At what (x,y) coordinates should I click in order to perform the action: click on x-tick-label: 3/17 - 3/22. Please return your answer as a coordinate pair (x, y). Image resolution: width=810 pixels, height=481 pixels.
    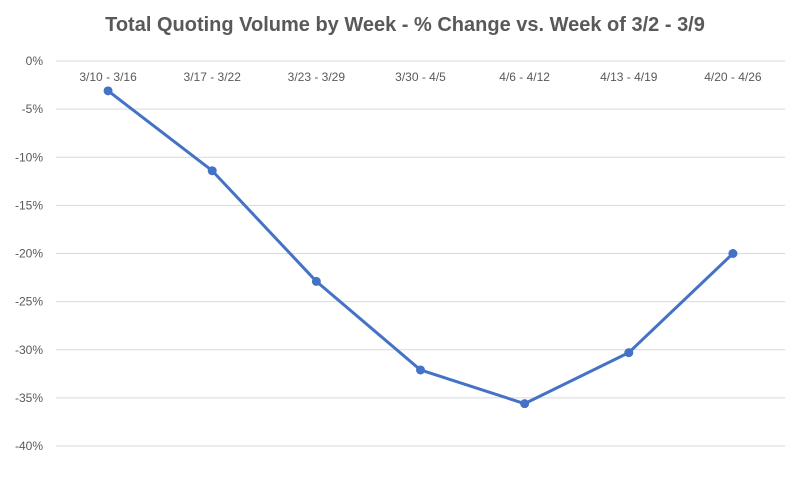
    Looking at the image, I should click on (213, 77).